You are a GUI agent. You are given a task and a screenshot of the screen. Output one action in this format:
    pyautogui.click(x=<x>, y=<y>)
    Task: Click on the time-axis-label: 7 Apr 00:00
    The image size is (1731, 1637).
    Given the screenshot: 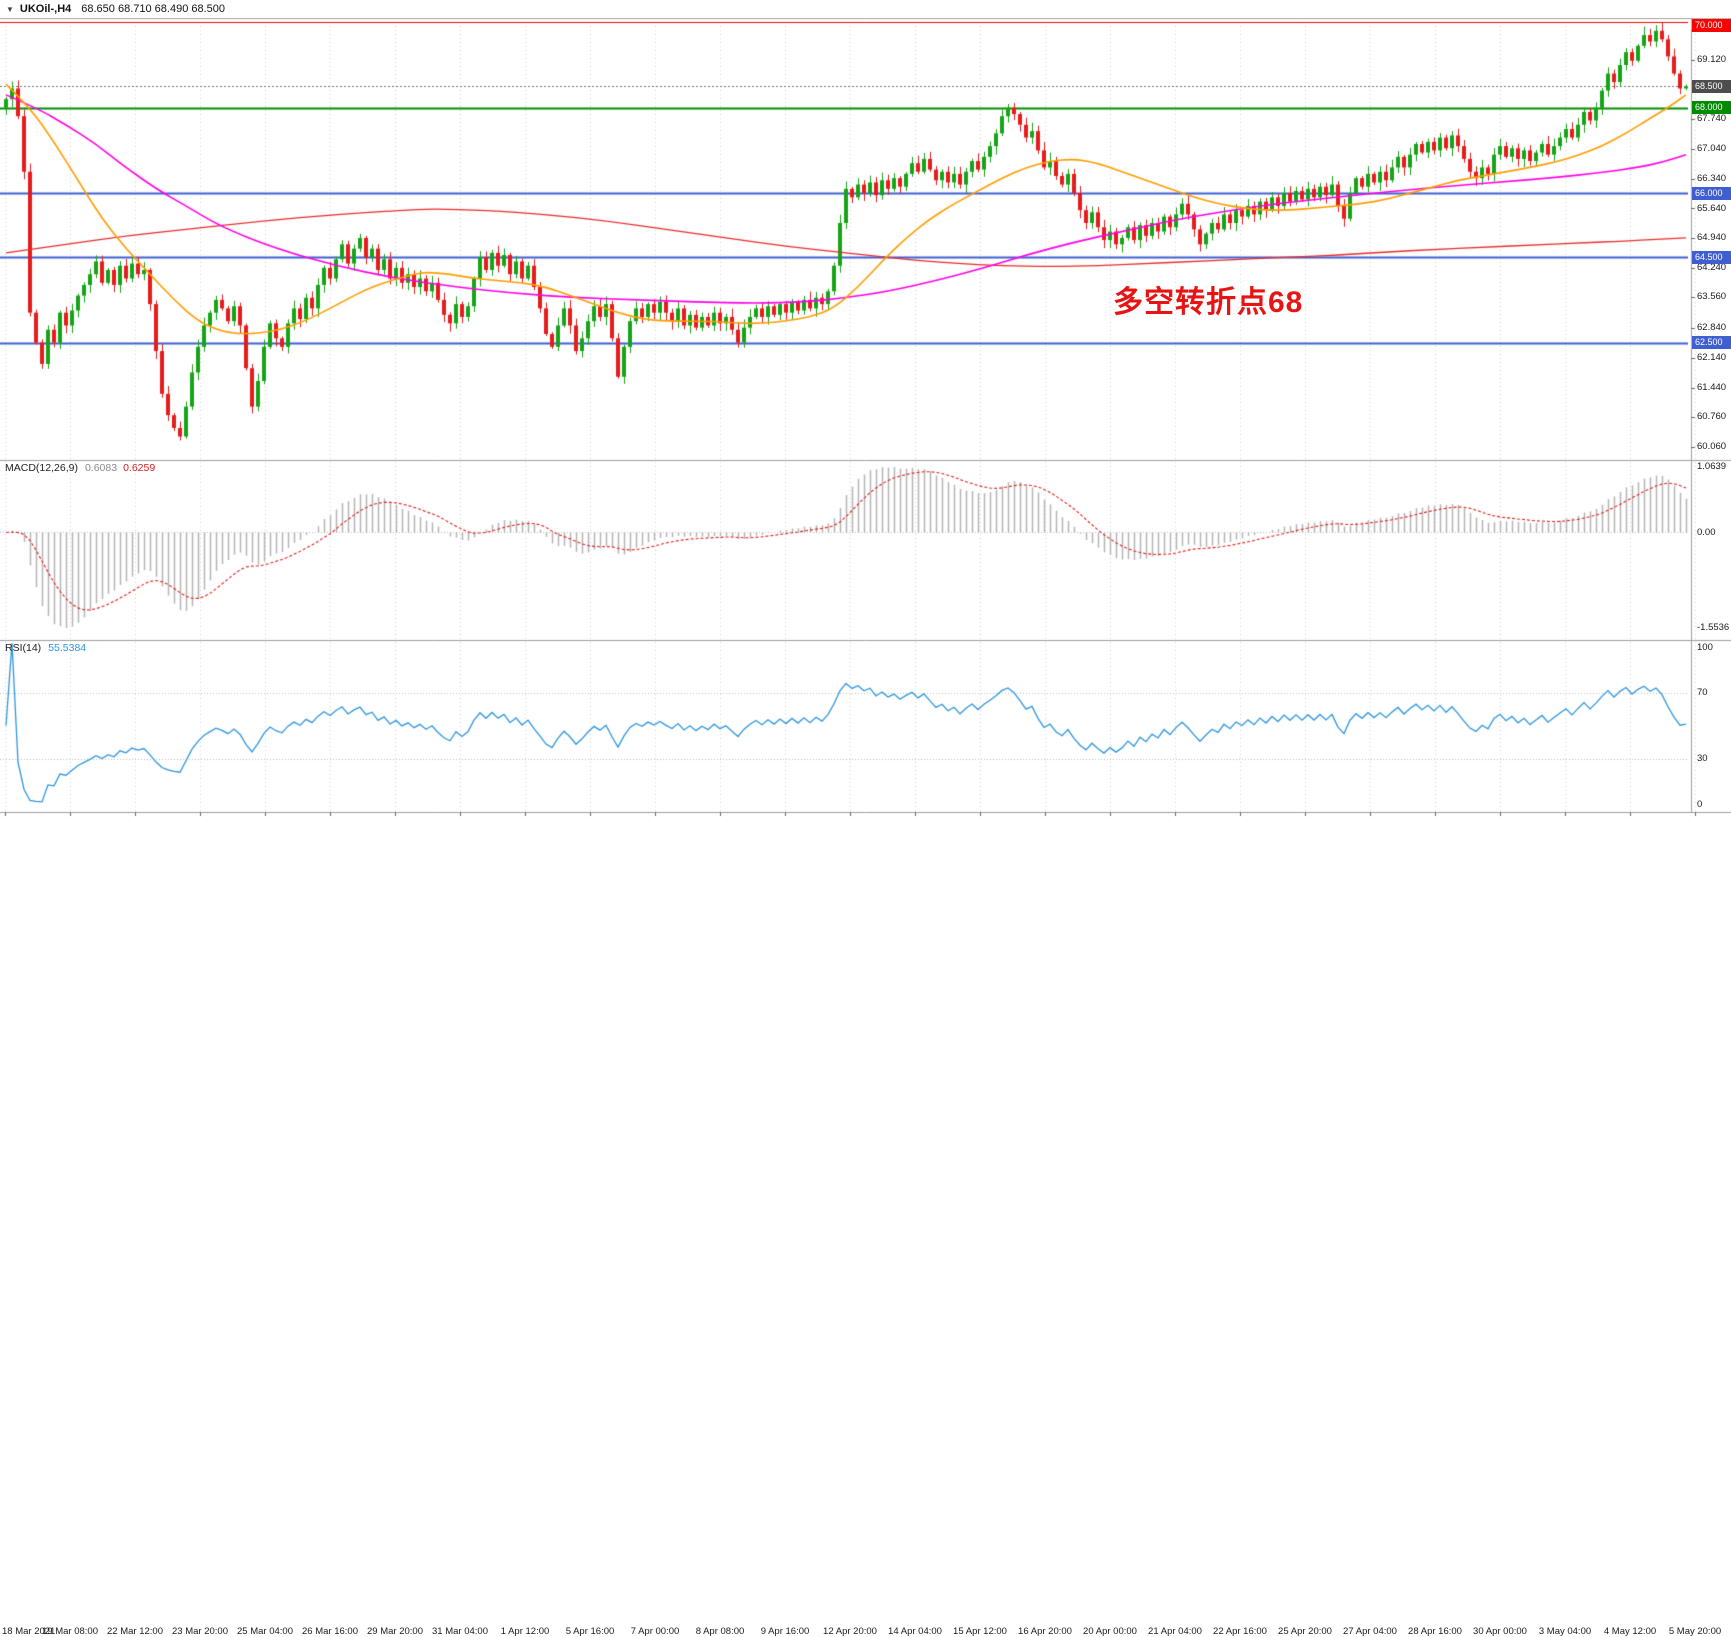 What is the action you would take?
    pyautogui.click(x=655, y=1631)
    